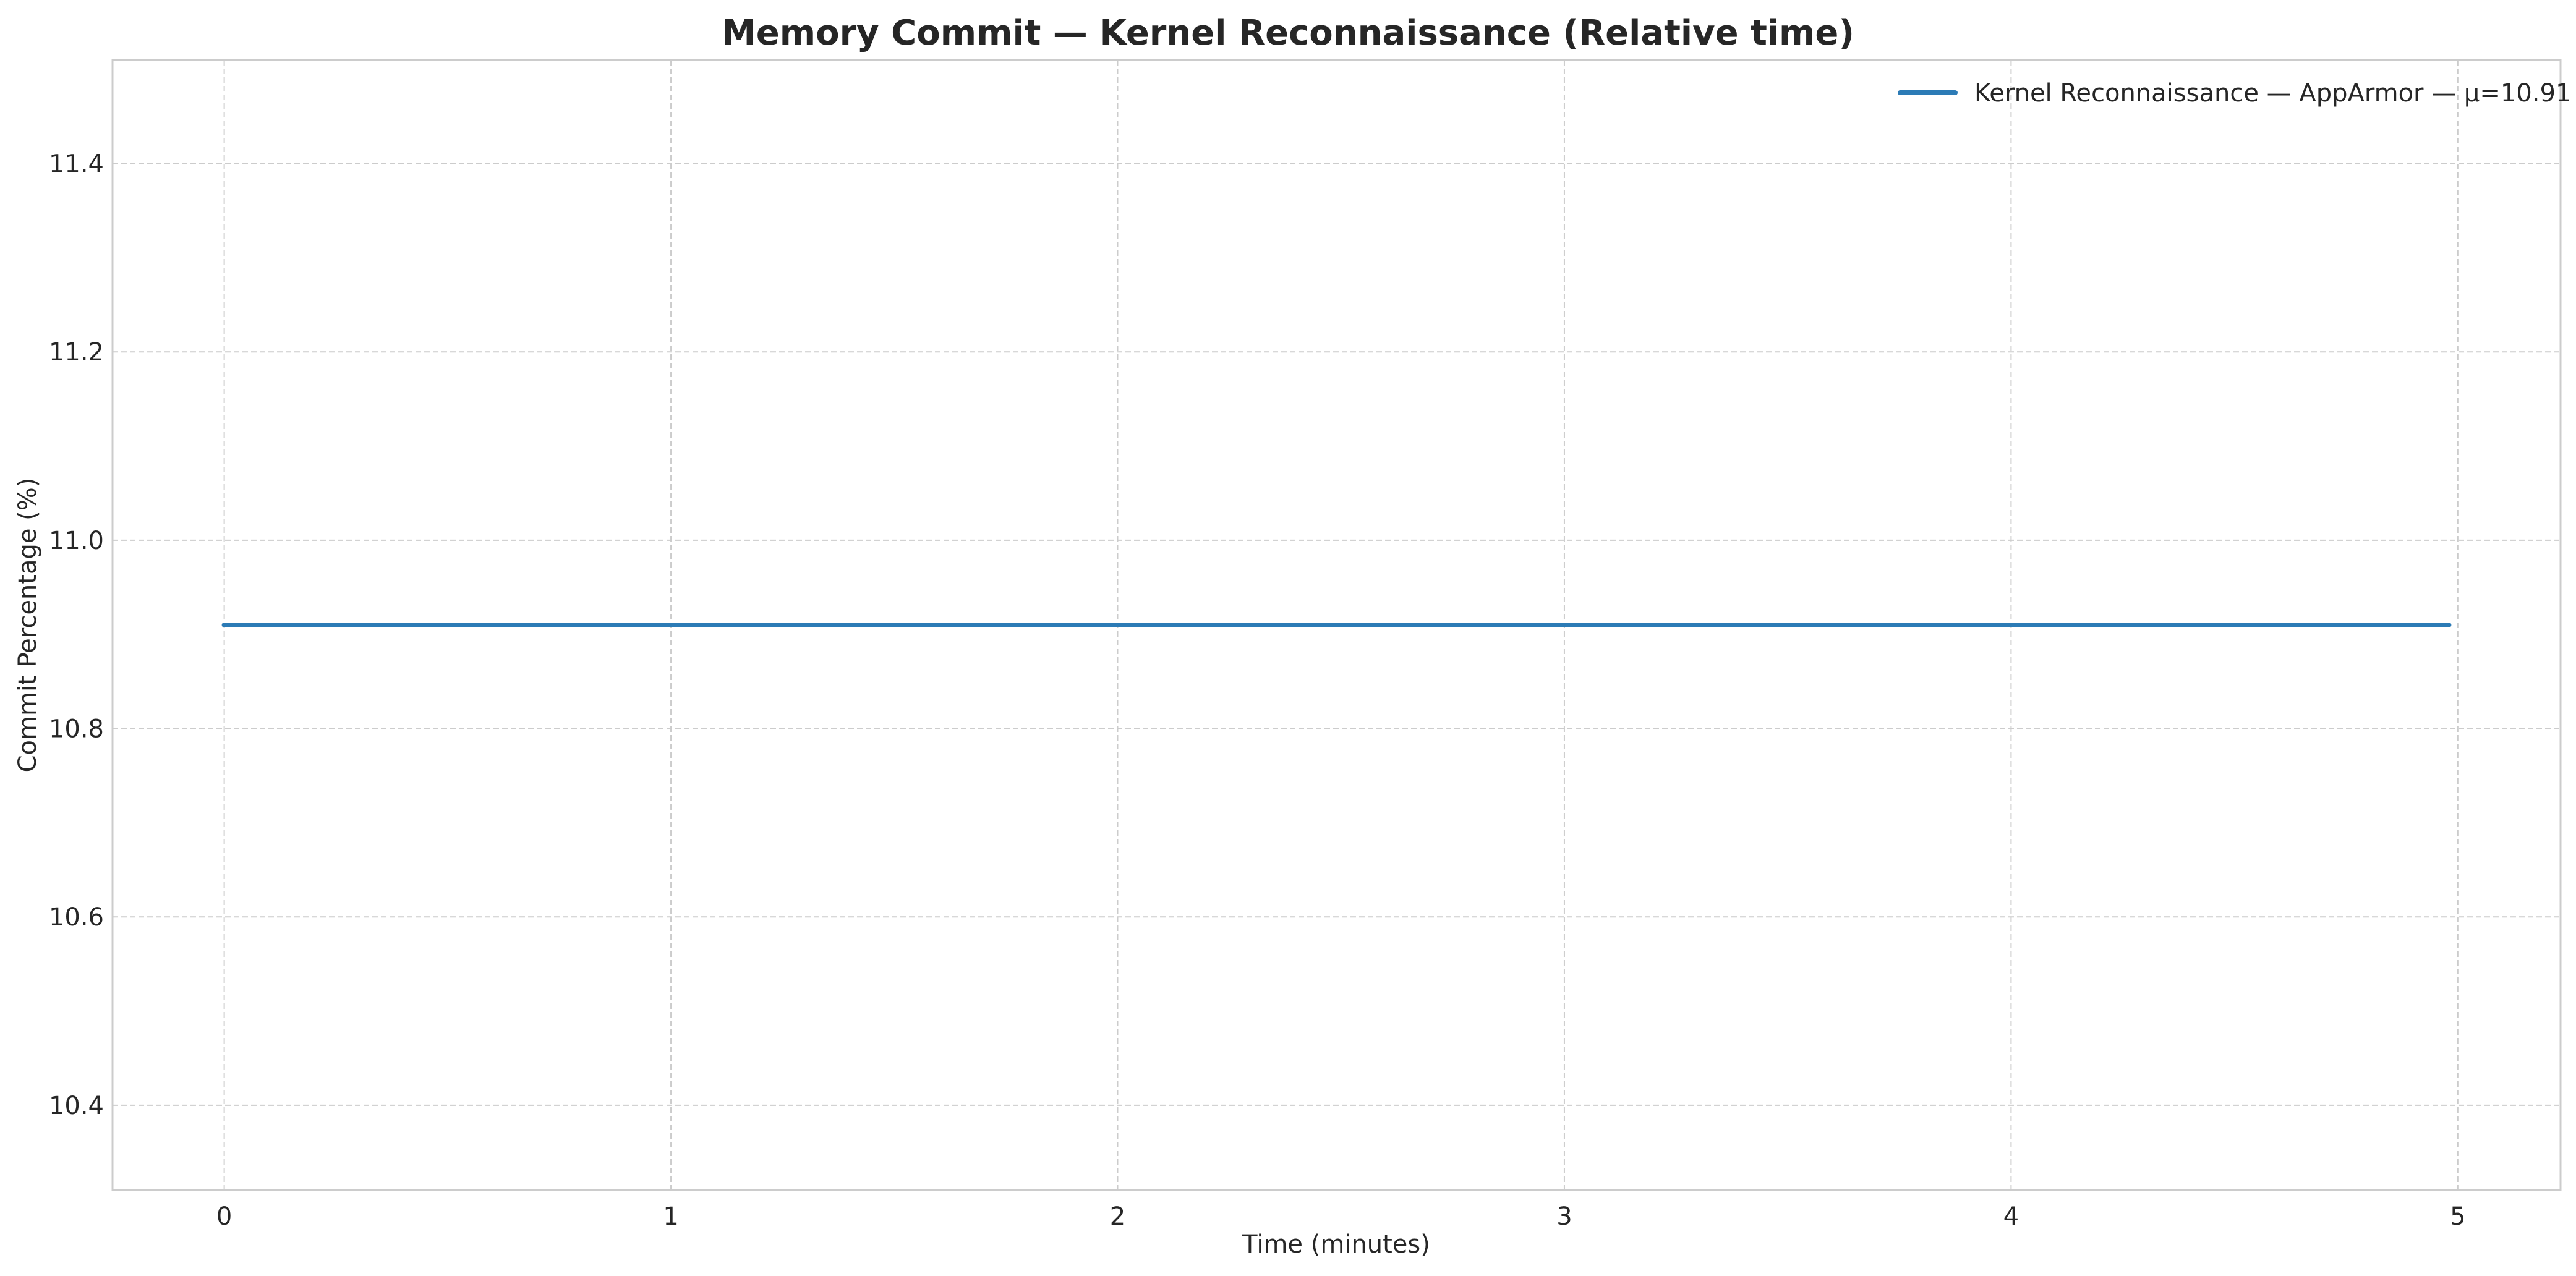 The image size is (2576, 1276). I want to click on y-tick-label: 10.4, so click(76, 1106).